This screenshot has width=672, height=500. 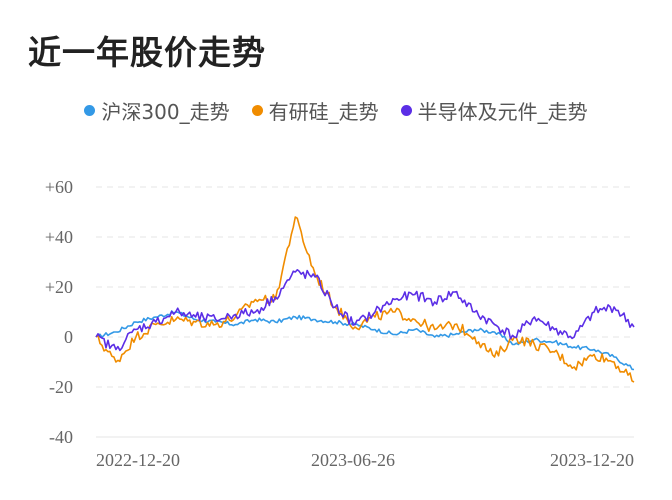 What do you see at coordinates (165, 112) in the screenshot?
I see `legend-label: 沪深300_走势` at bounding box center [165, 112].